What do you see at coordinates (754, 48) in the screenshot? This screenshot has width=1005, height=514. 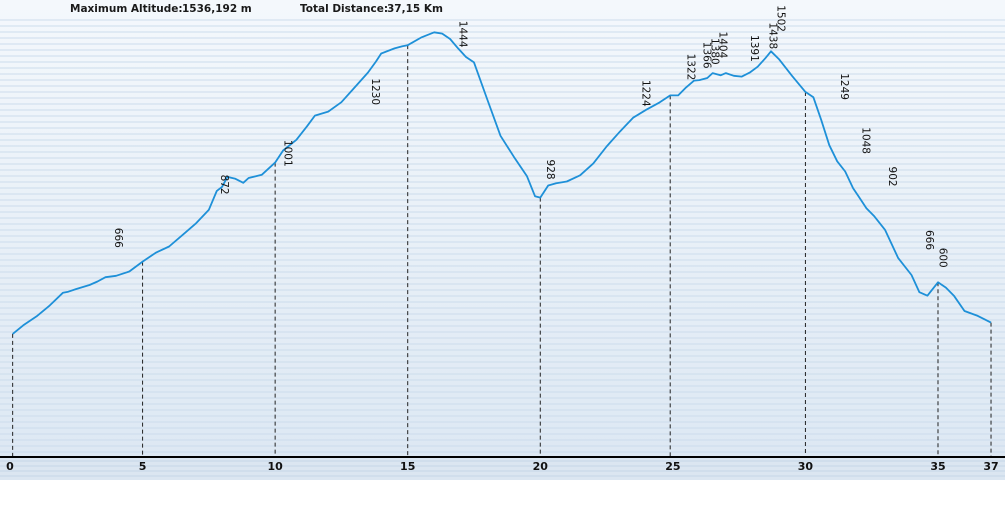 I see `elevation-point-label: 1391` at bounding box center [754, 48].